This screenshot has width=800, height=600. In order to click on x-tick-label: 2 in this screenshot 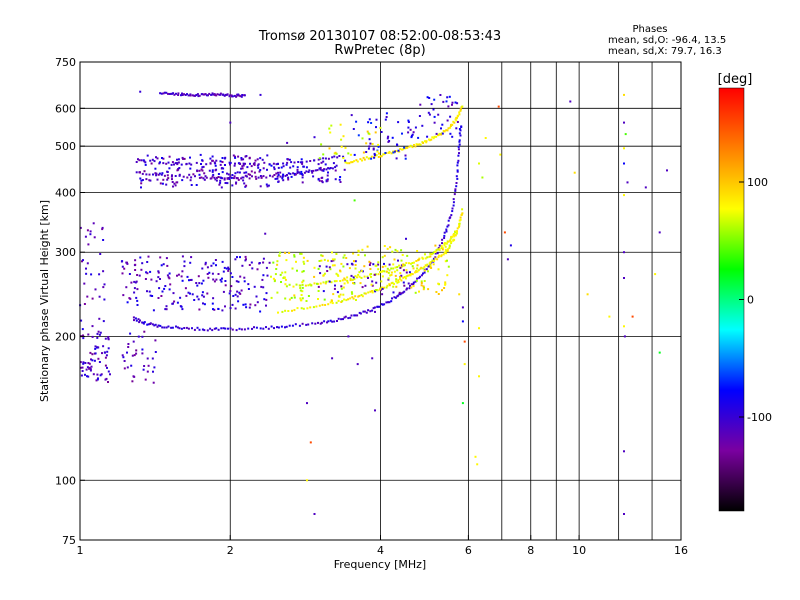, I will do `click(230, 550)`.